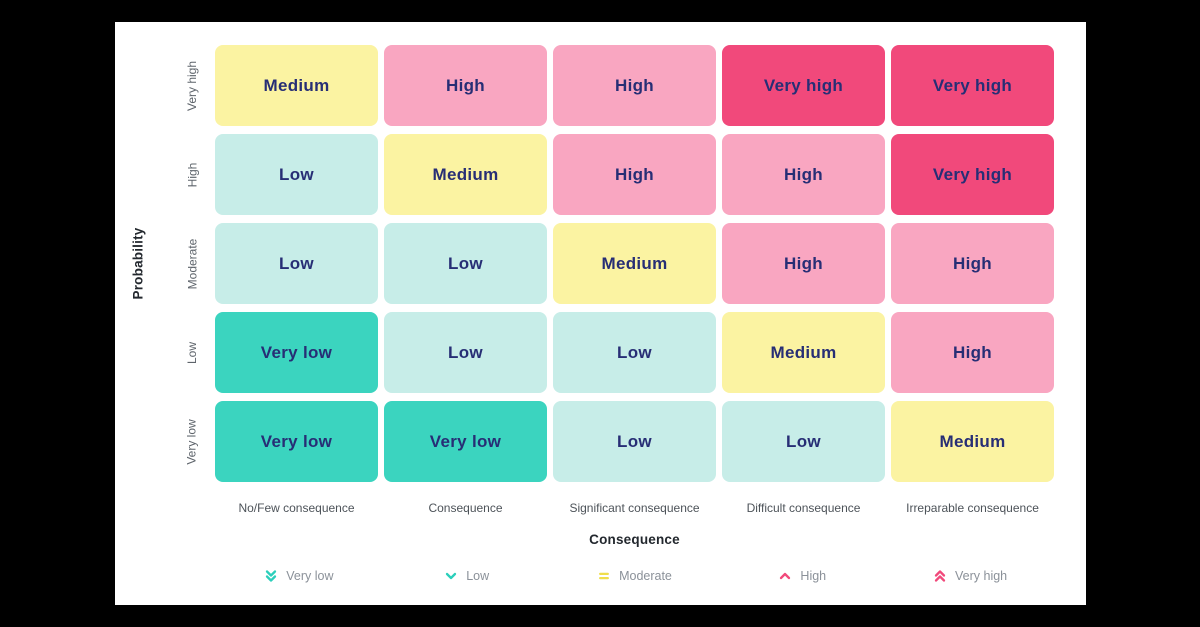 The image size is (1200, 627). What do you see at coordinates (296, 352) in the screenshot?
I see `matrix-cell-r4-c1: Very low` at bounding box center [296, 352].